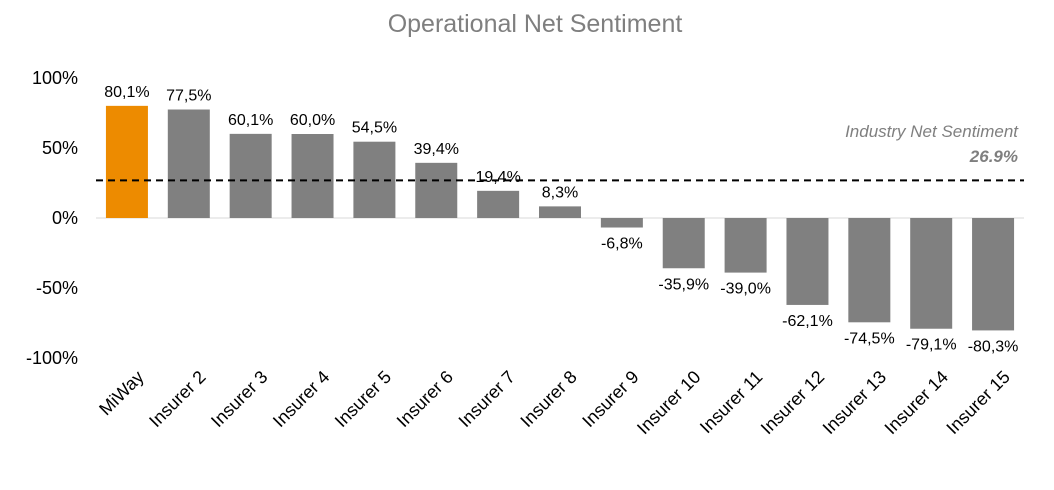  What do you see at coordinates (60, 148) in the screenshot?
I see `y-tick-label: 50%` at bounding box center [60, 148].